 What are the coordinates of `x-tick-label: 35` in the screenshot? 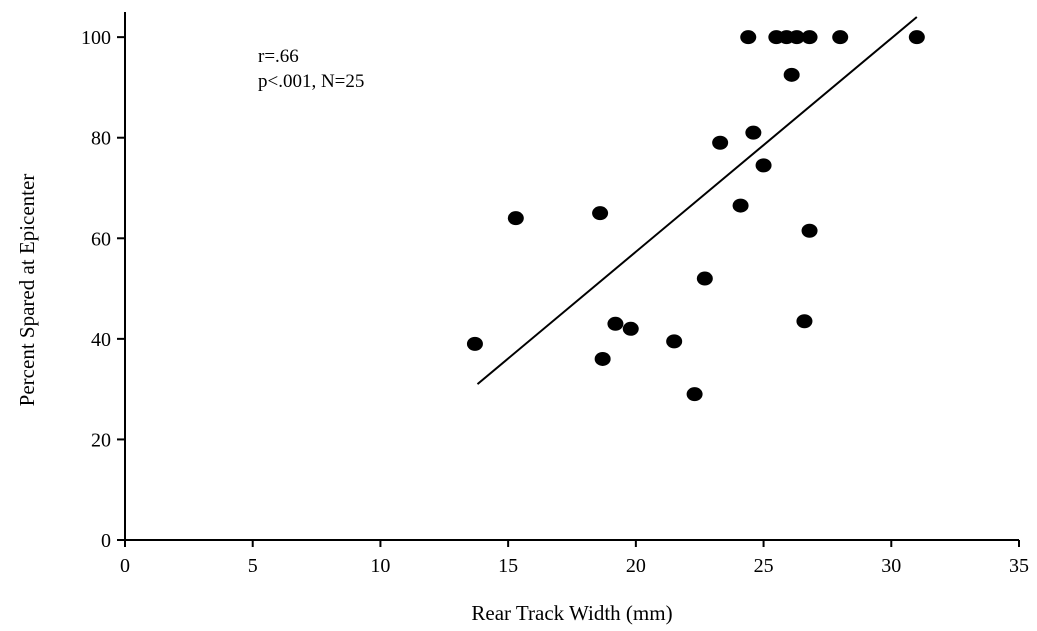 It's located at (1019, 566).